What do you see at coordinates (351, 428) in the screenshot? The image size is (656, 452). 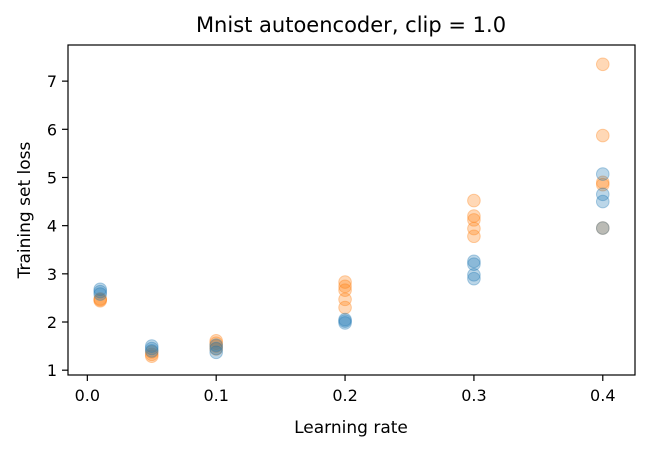 I see `x-axis-label: Learning rate` at bounding box center [351, 428].